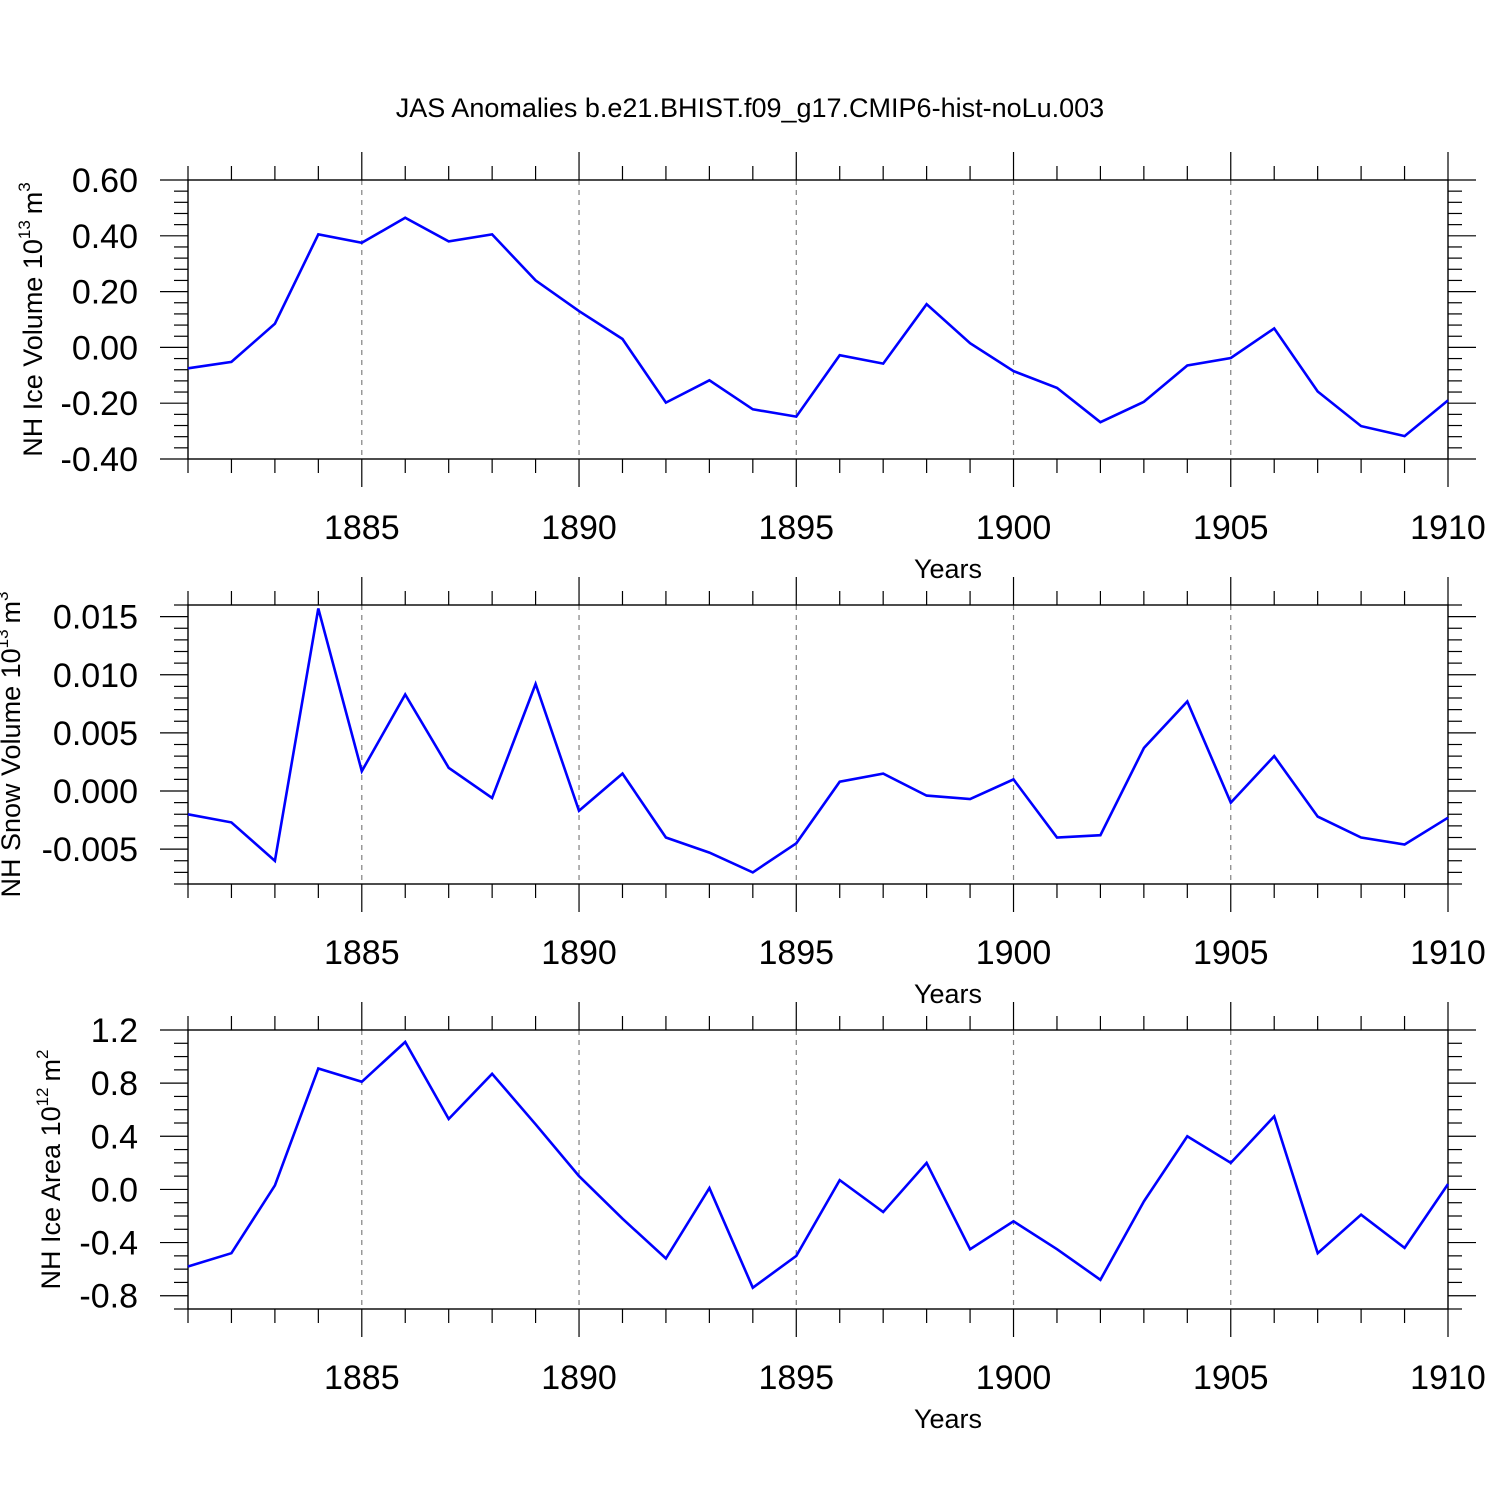 The image size is (1500, 1505). I want to click on y-tick-label: -0.20, so click(100, 404).